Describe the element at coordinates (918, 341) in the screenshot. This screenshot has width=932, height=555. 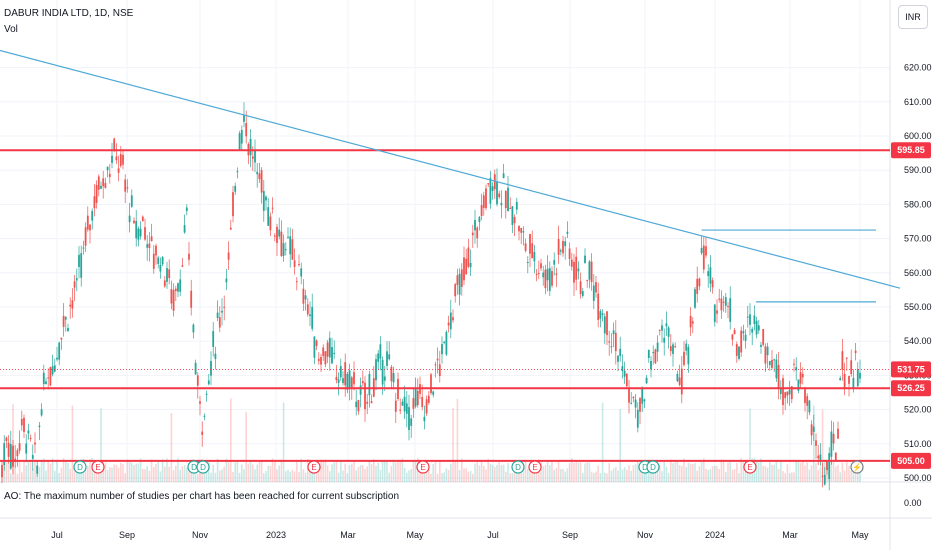
I see `y-tick-label: 540.00` at that location.